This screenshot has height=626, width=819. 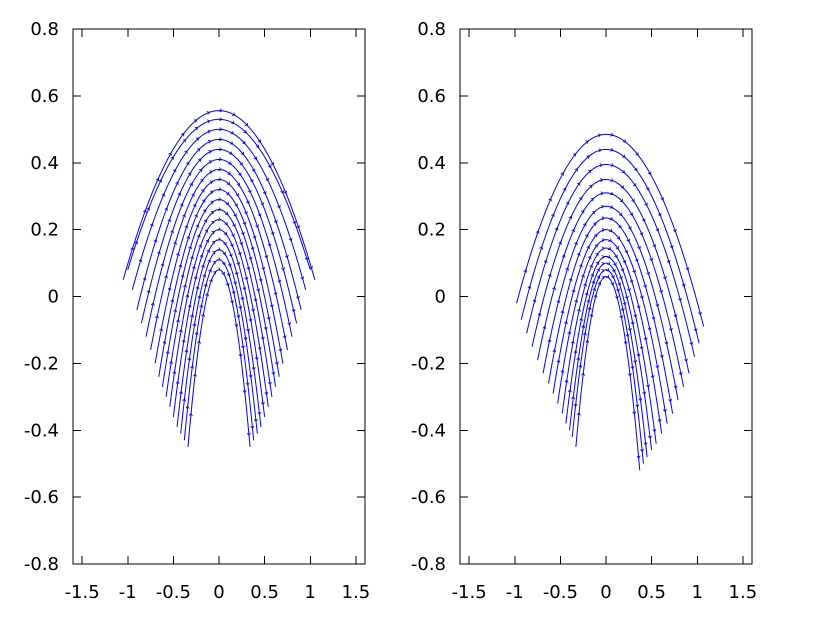 What do you see at coordinates (128, 592) in the screenshot?
I see `x-tick-label: -1` at bounding box center [128, 592].